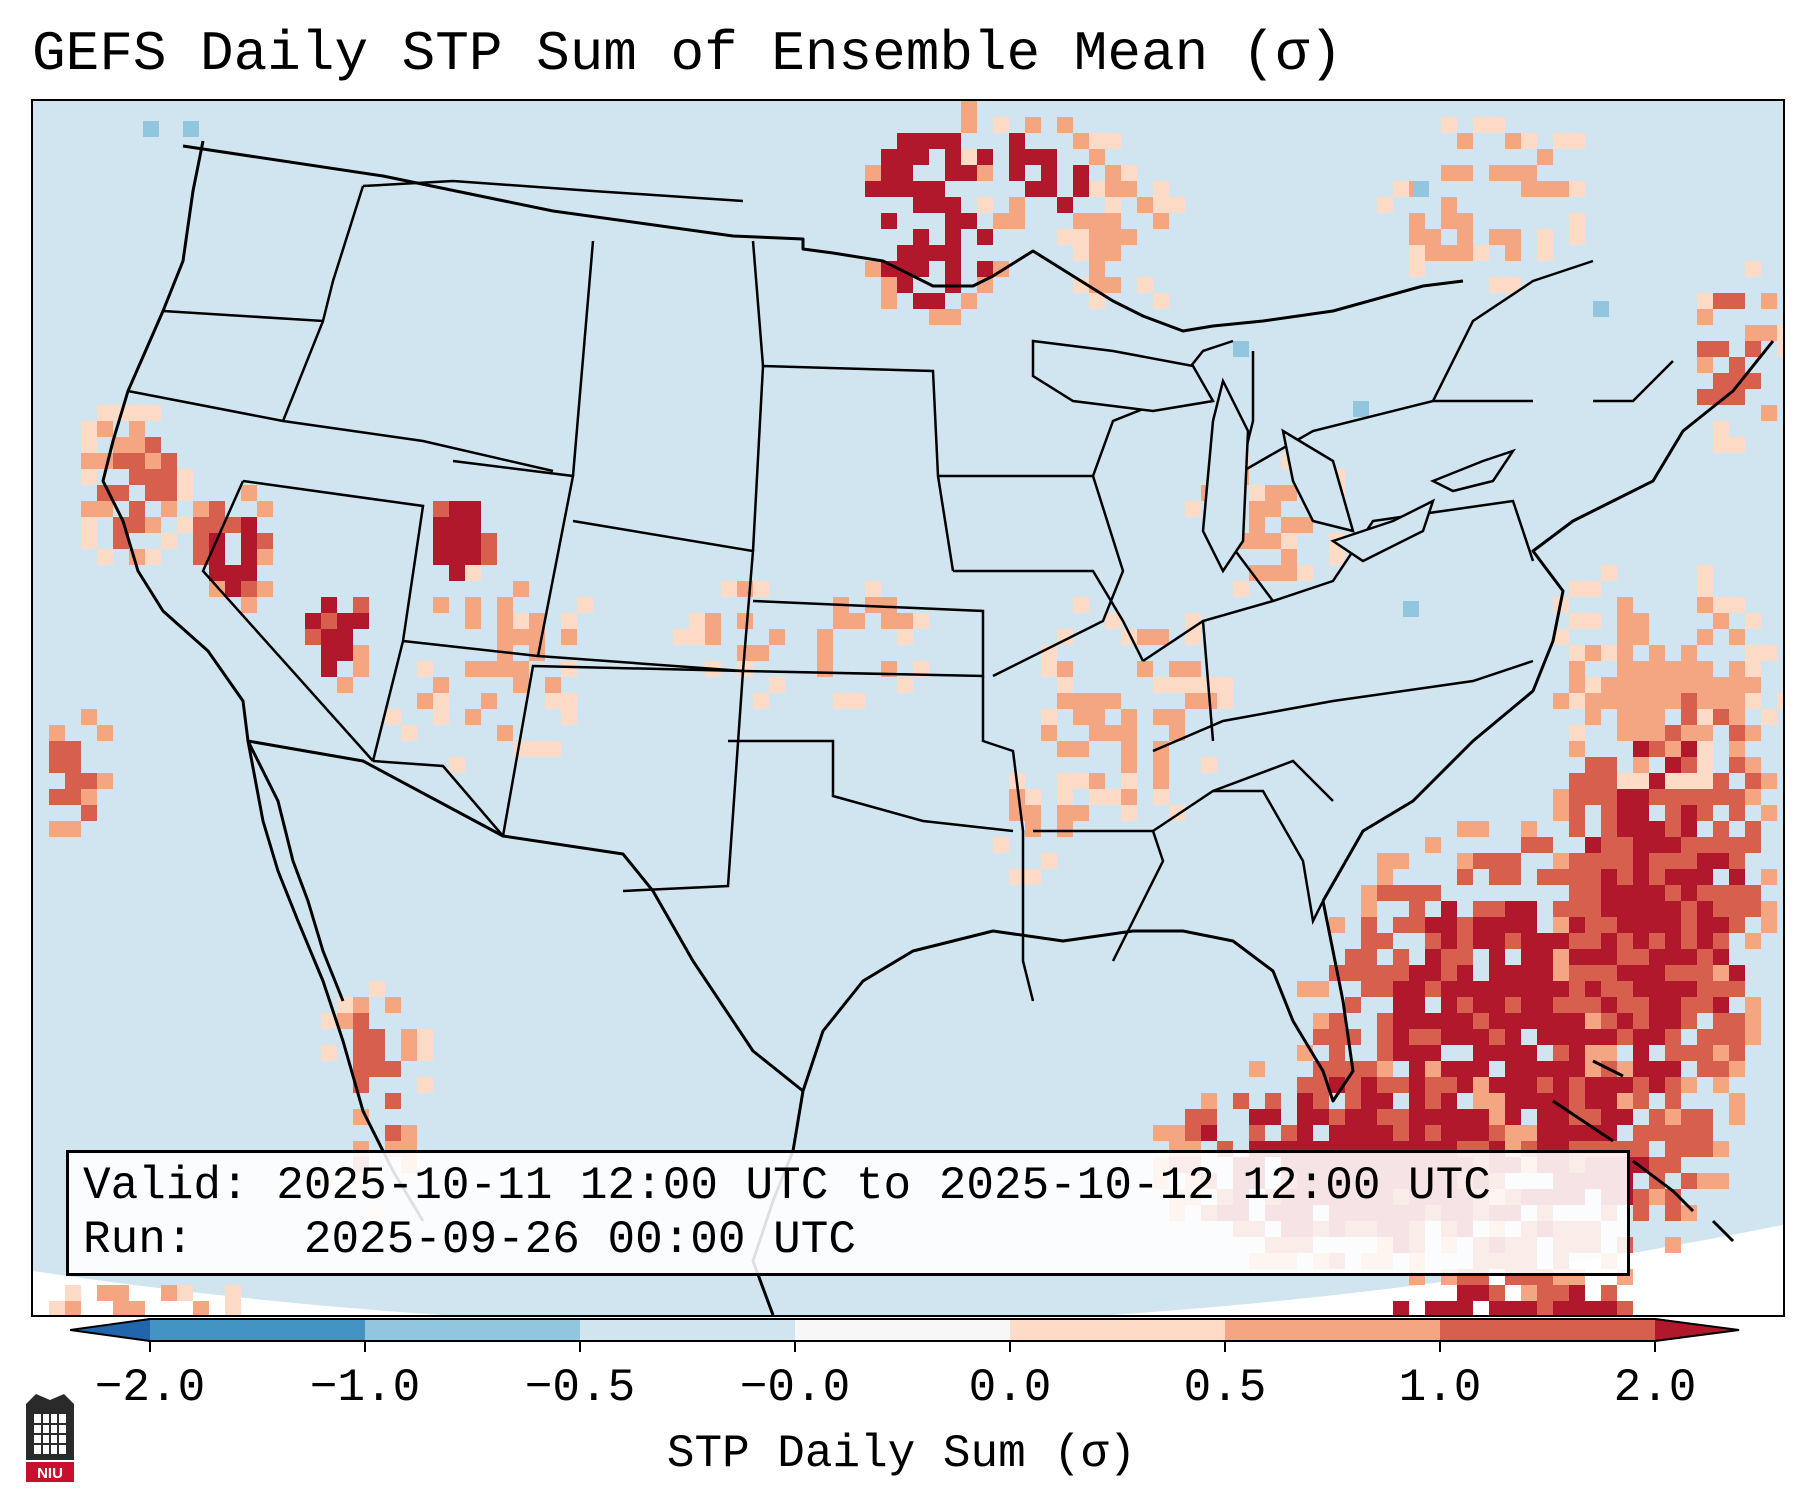 This screenshot has width=1803, height=1506. I want to click on tick-mark, so click(1655, 1346).